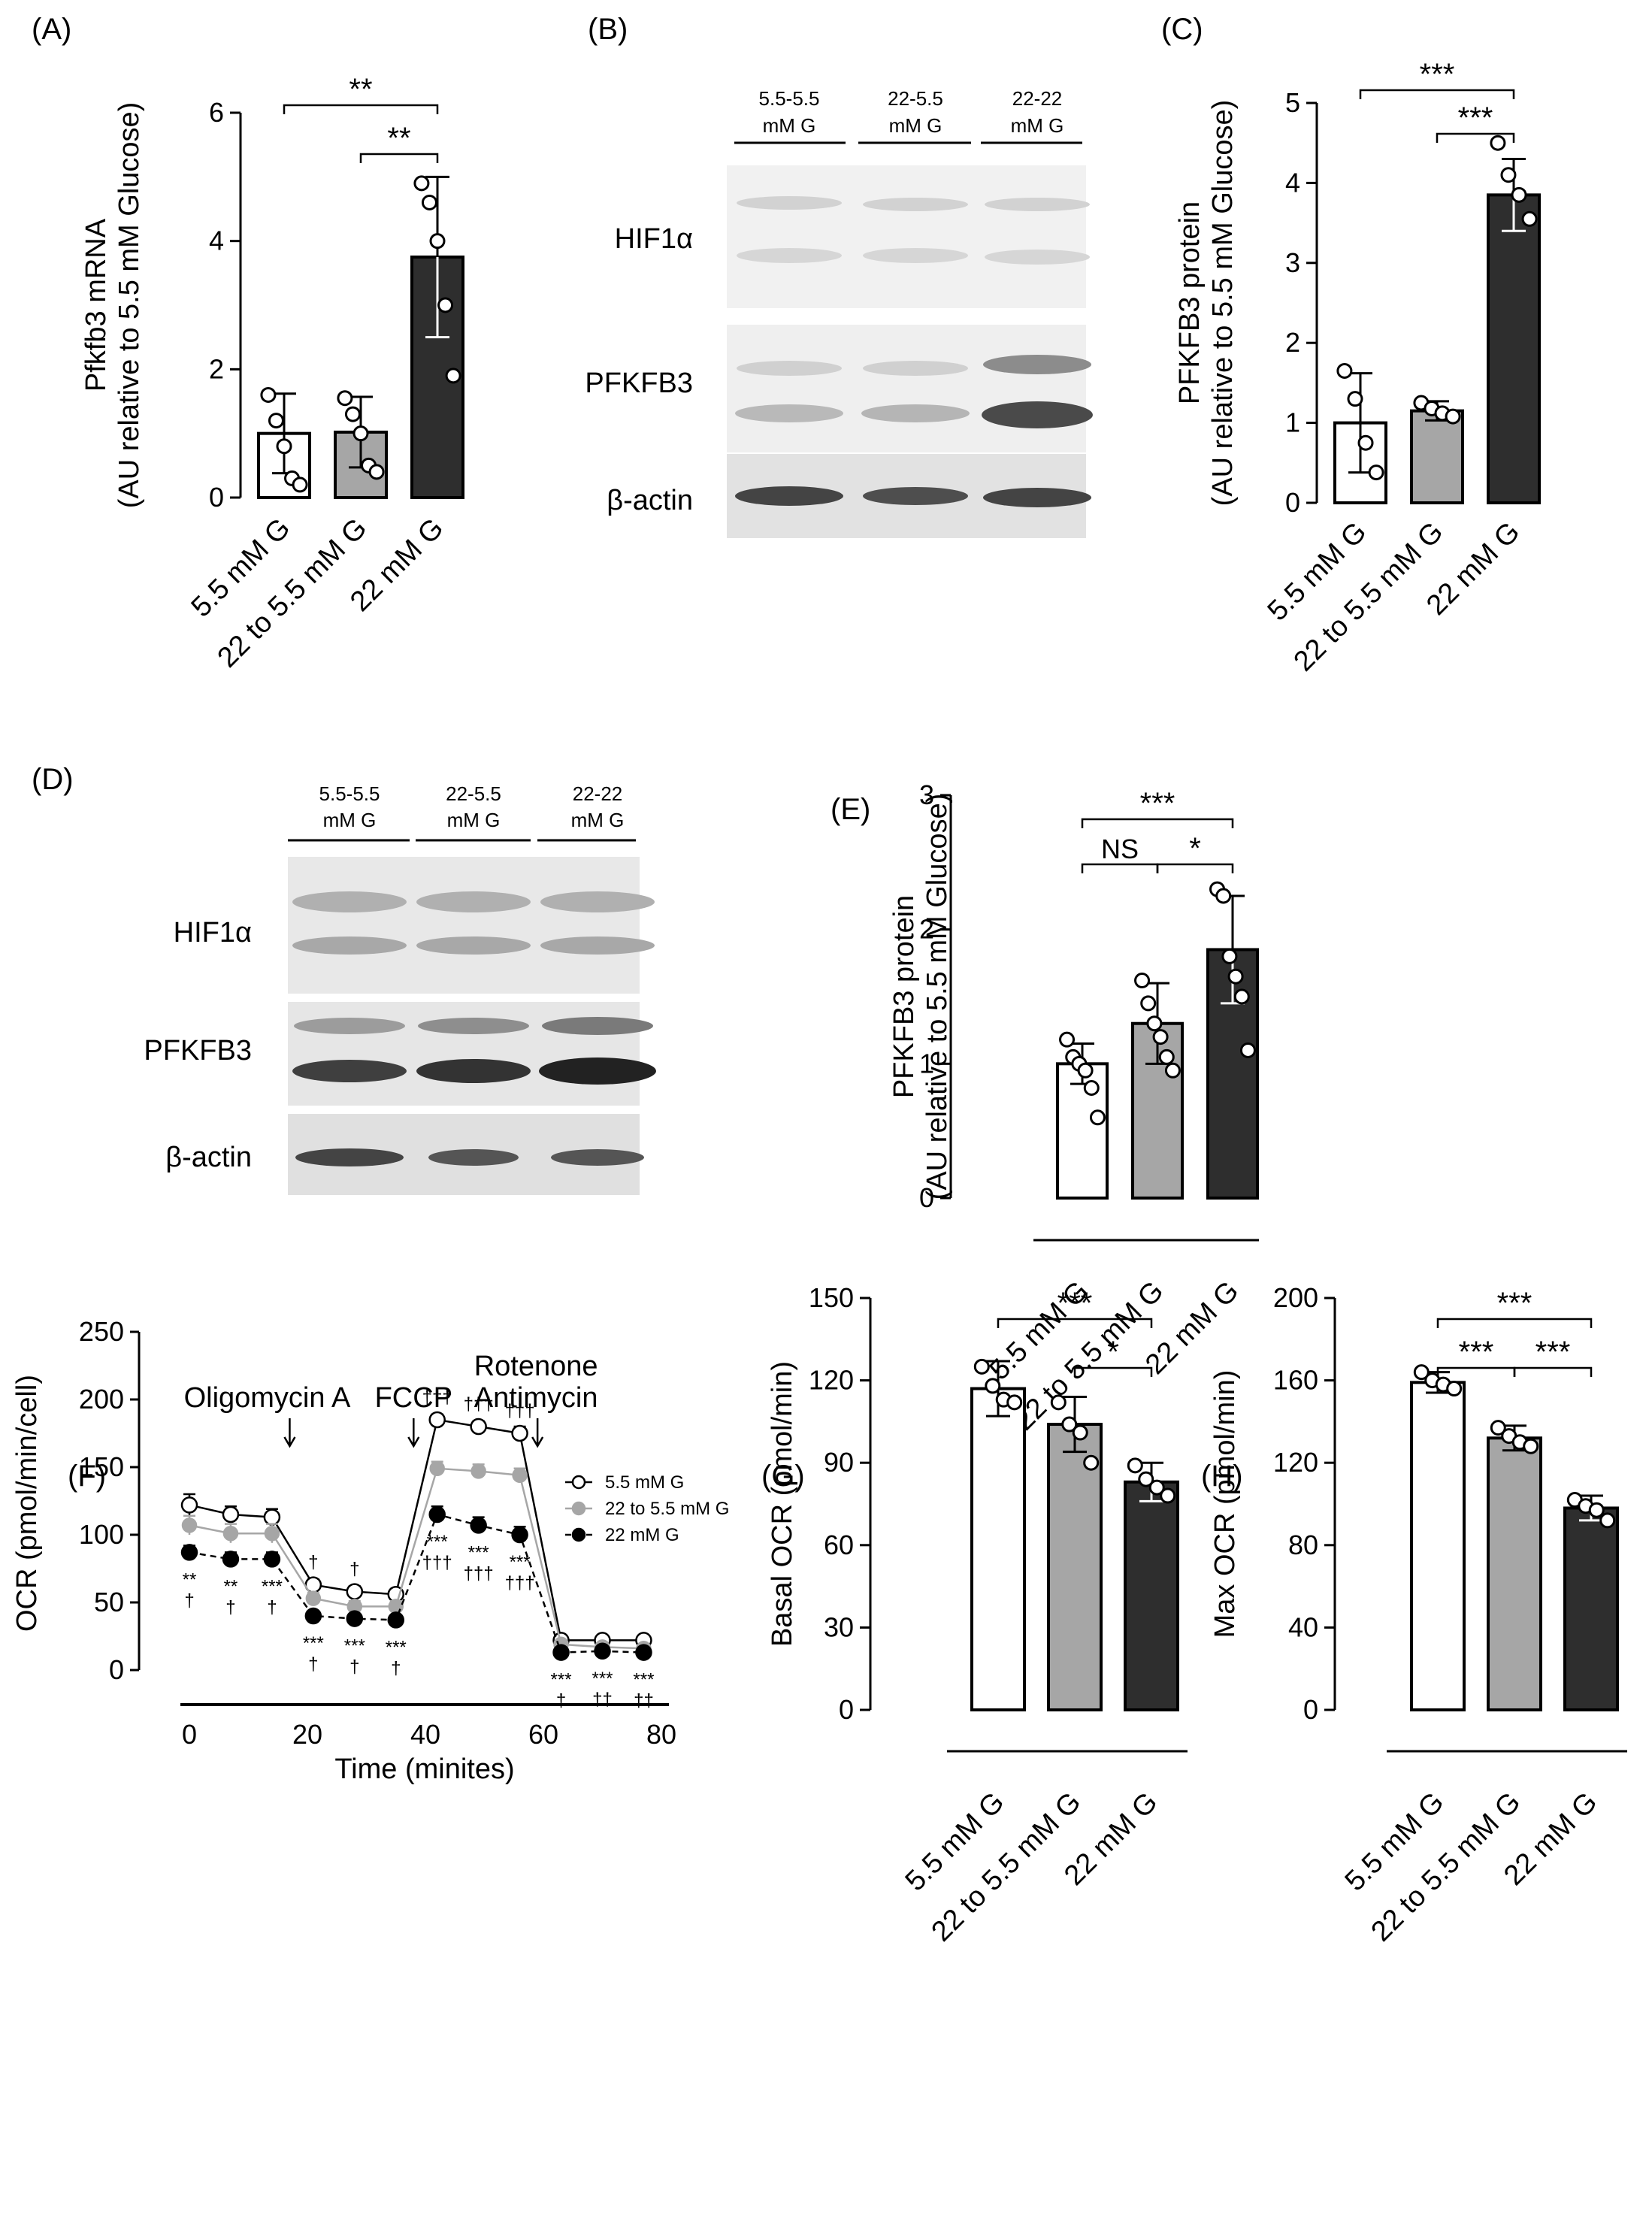 Image resolution: width=1652 pixels, height=2233 pixels. What do you see at coordinates (927, 1063) in the screenshot?
I see `y-tick-label: 1` at bounding box center [927, 1063].